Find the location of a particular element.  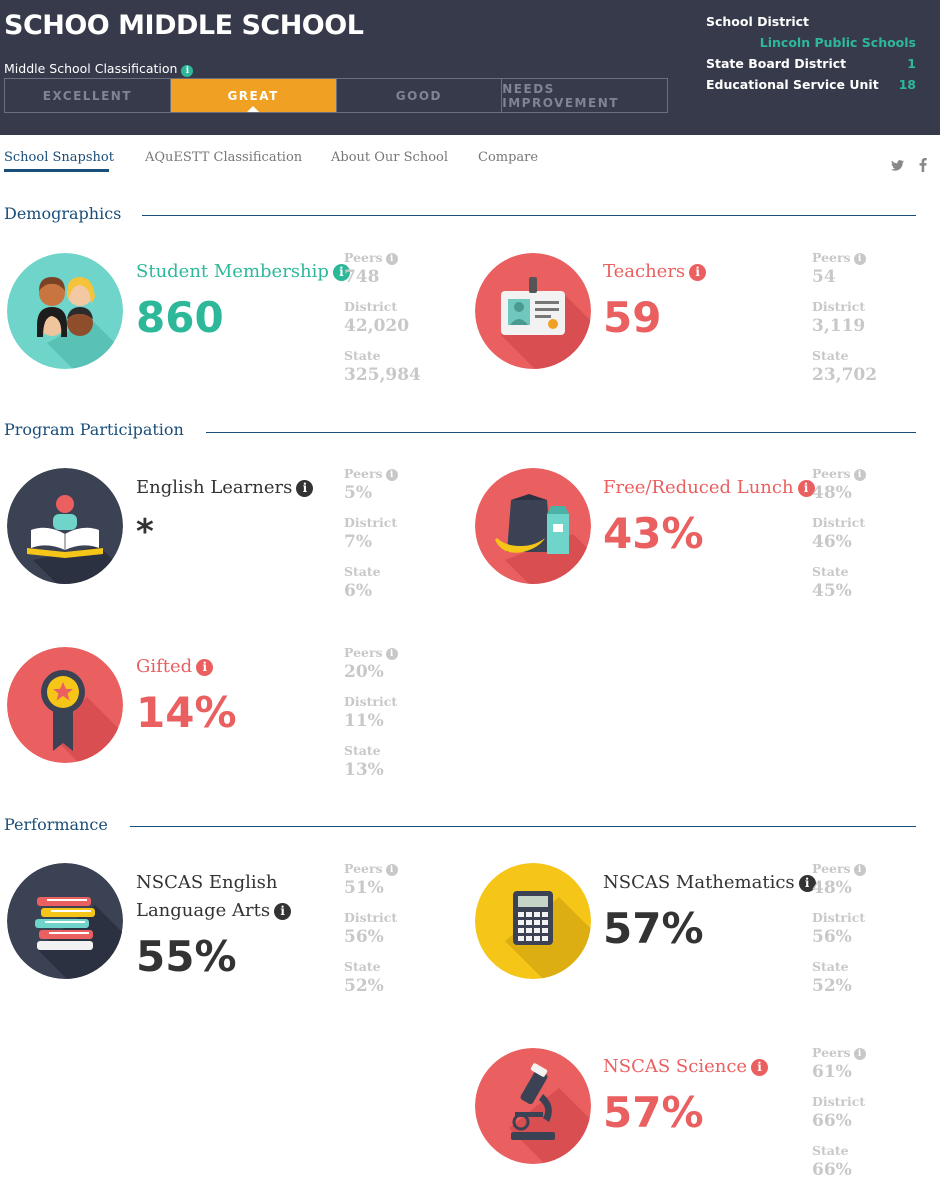

state-value: 13% is located at coordinates (364, 770).